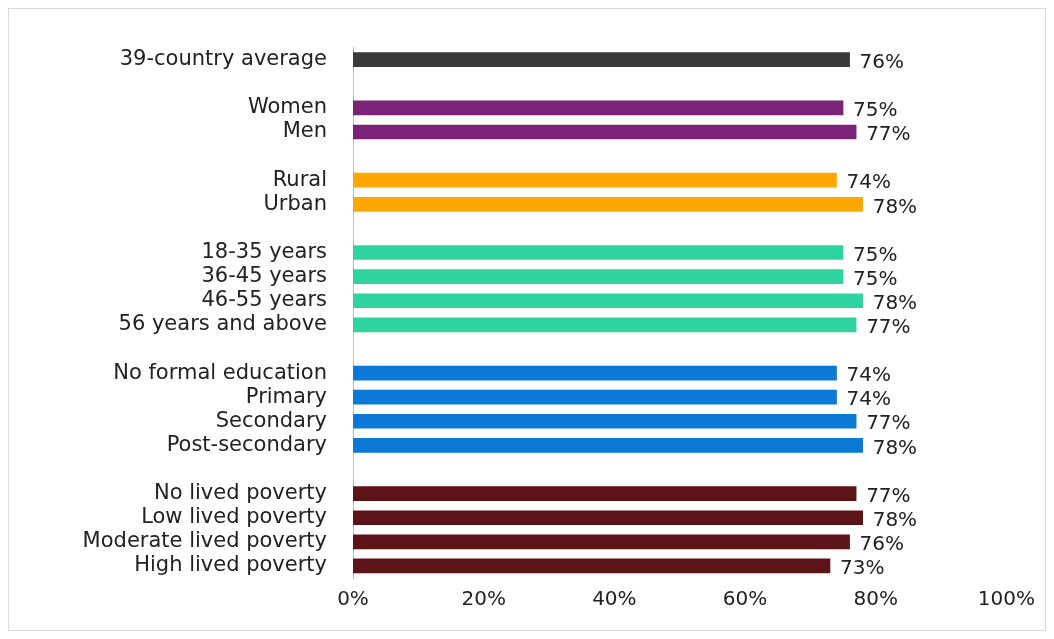  What do you see at coordinates (295, 202) in the screenshot?
I see `y-tick-label: Urban` at bounding box center [295, 202].